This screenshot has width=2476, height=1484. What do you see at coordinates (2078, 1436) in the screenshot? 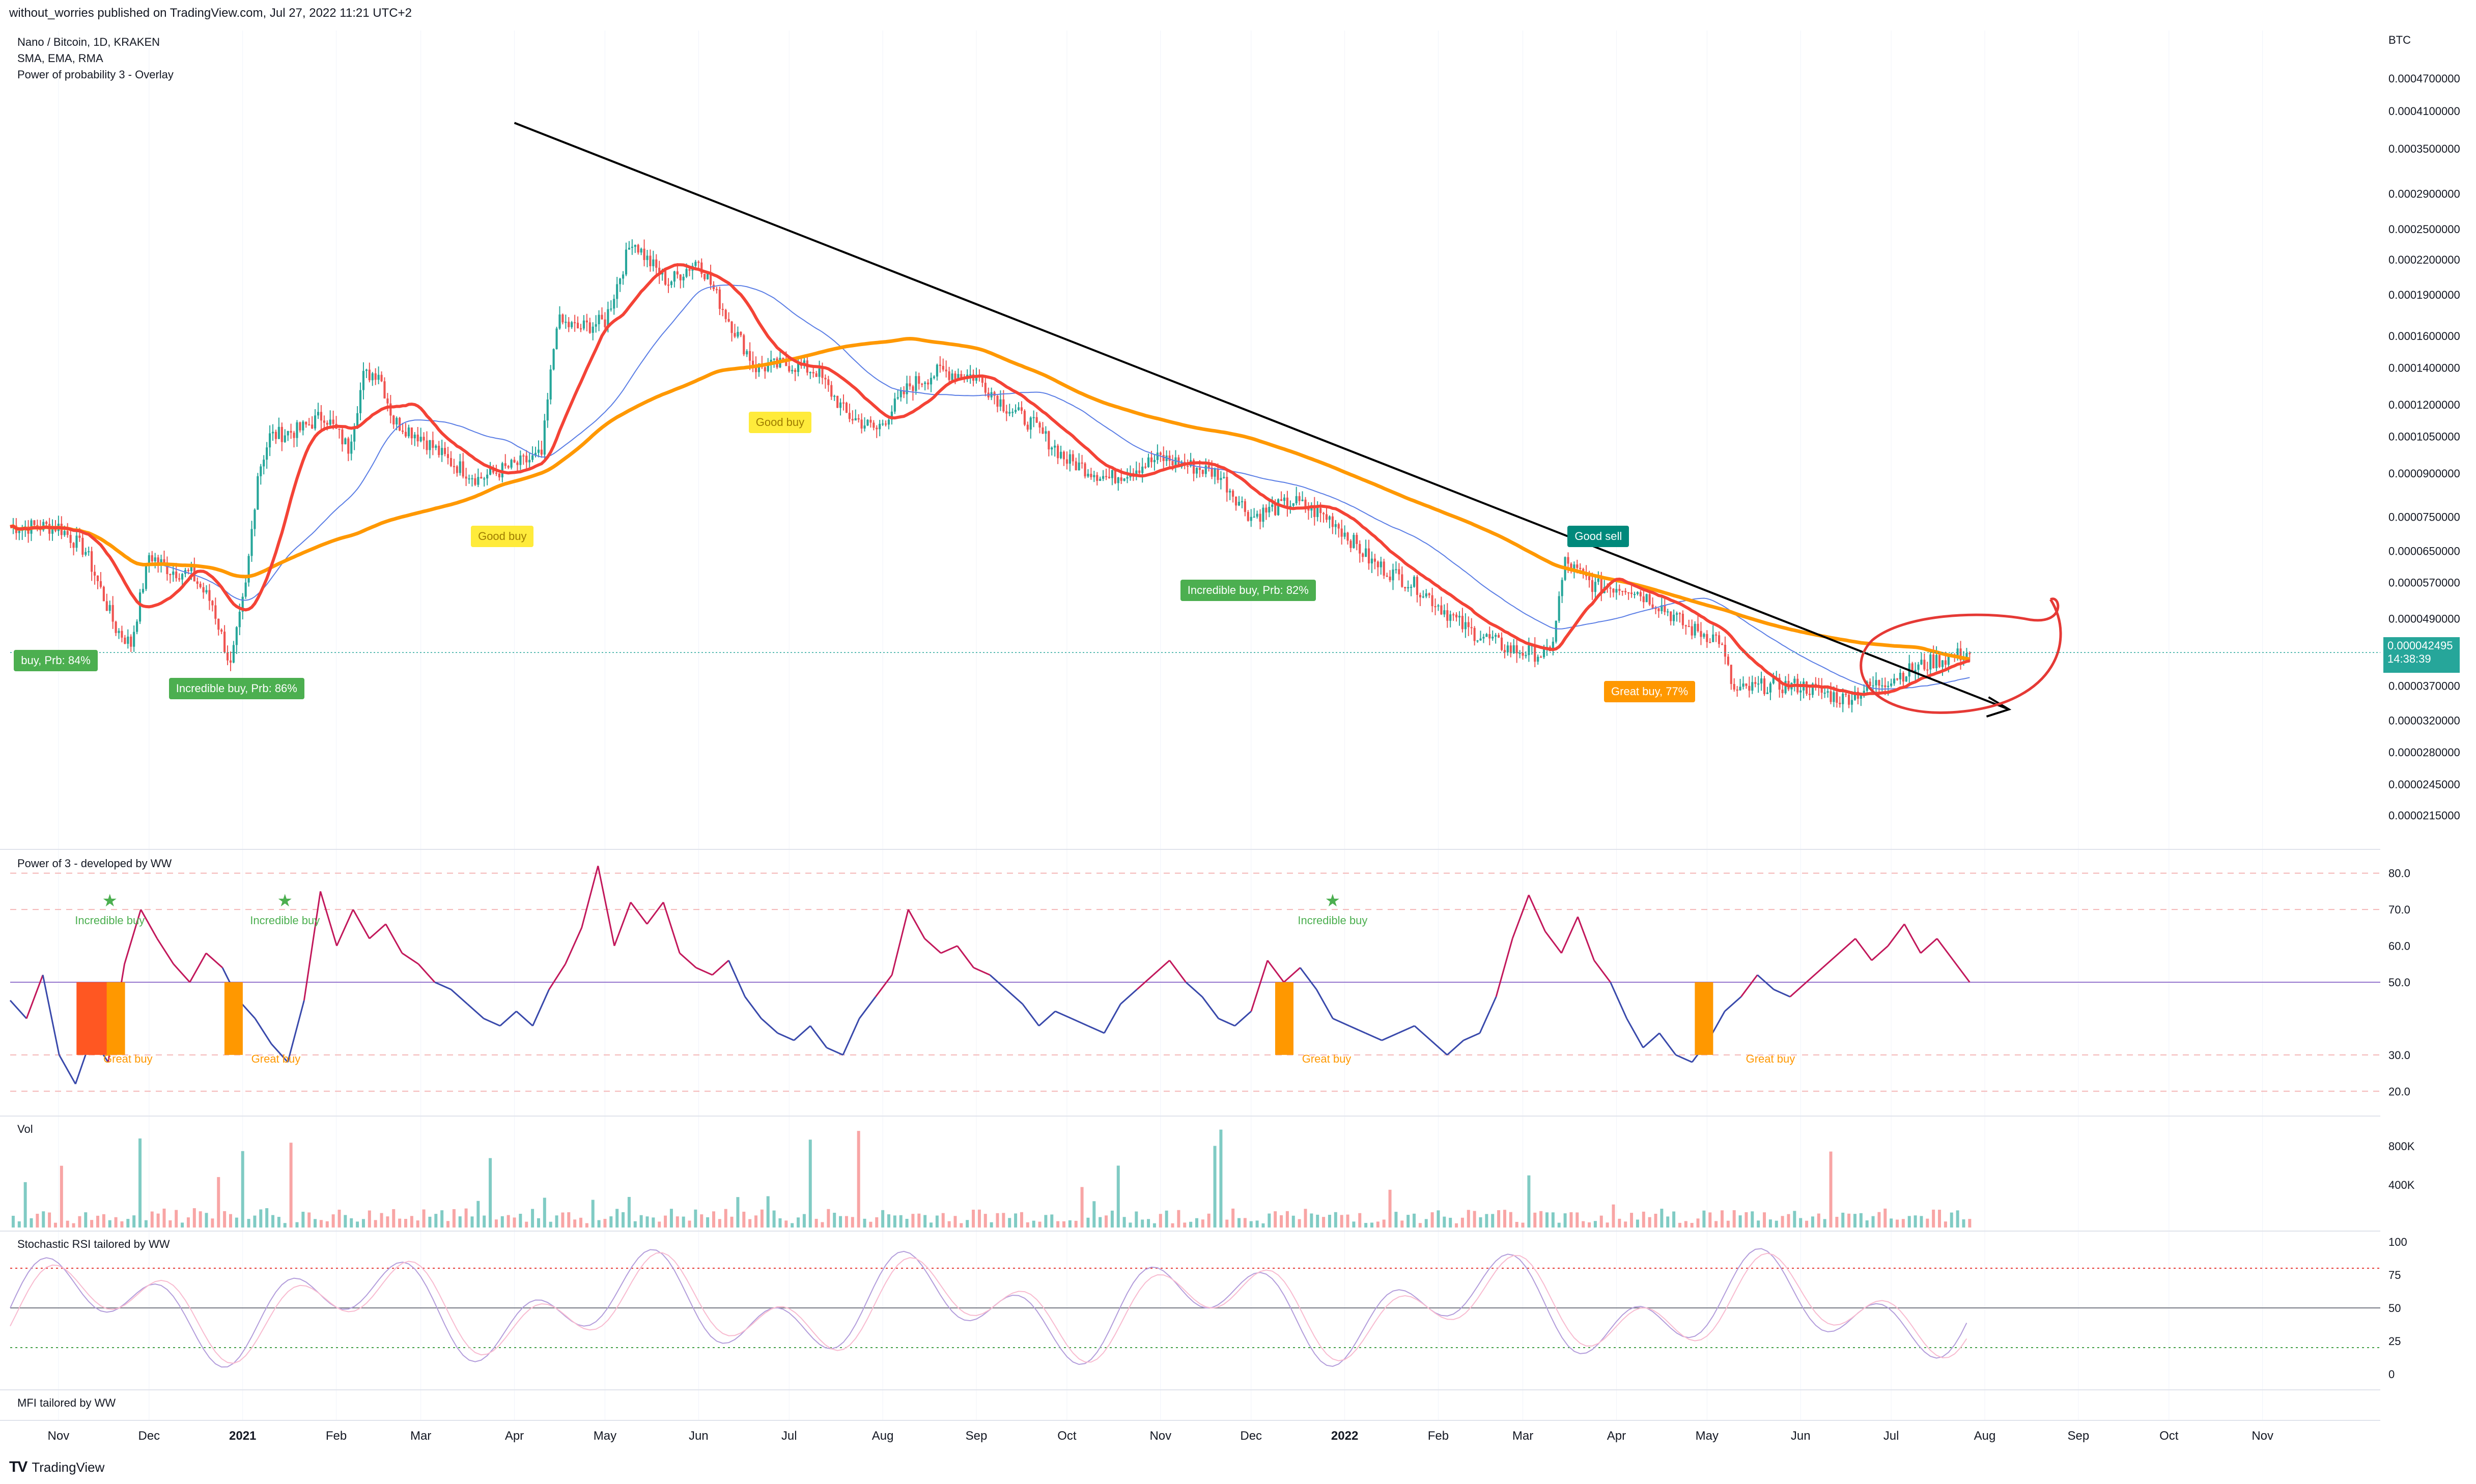
I see `time-tick-label: Sep` at bounding box center [2078, 1436].